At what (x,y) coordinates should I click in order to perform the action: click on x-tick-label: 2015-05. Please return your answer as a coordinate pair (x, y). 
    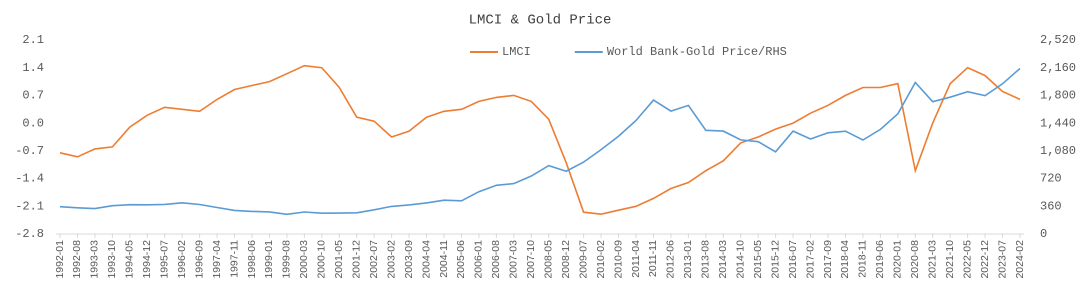
    Looking at the image, I should click on (758, 259).